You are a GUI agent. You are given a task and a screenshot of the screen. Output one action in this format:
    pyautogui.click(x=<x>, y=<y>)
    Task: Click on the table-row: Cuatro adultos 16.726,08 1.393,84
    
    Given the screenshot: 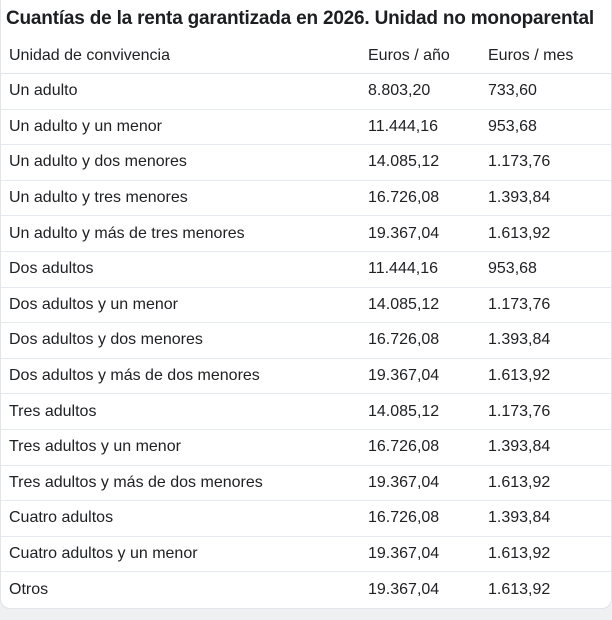 What is the action you would take?
    pyautogui.click(x=306, y=519)
    